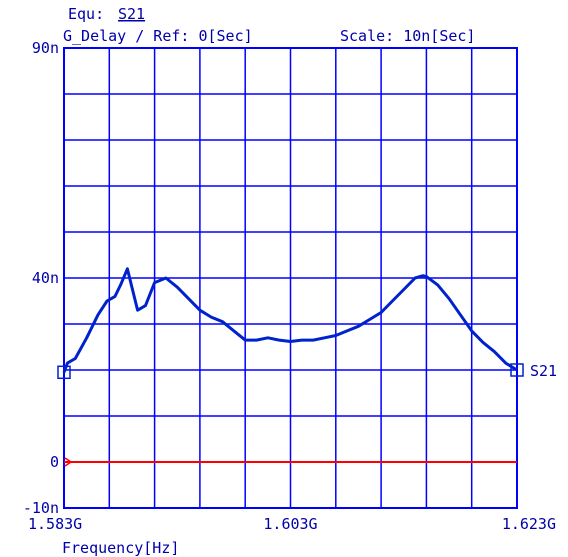 This screenshot has height=557, width=568. What do you see at coordinates (64, 372) in the screenshot?
I see `start-marker` at bounding box center [64, 372].